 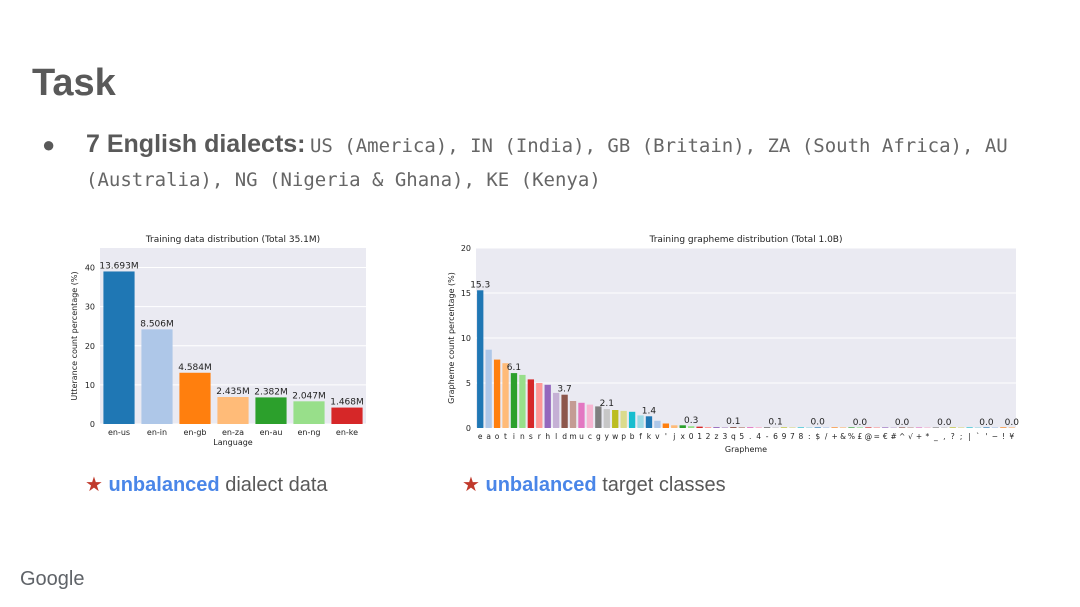 What do you see at coordinates (792, 436) in the screenshot?
I see `x-tick-label: 7` at bounding box center [792, 436].